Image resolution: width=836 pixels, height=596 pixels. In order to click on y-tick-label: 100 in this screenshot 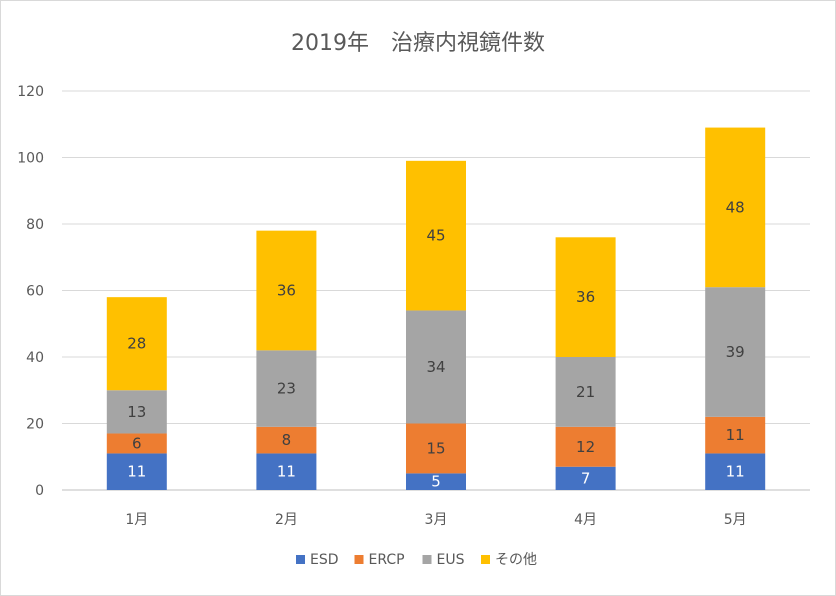, I will do `click(30, 159)`.